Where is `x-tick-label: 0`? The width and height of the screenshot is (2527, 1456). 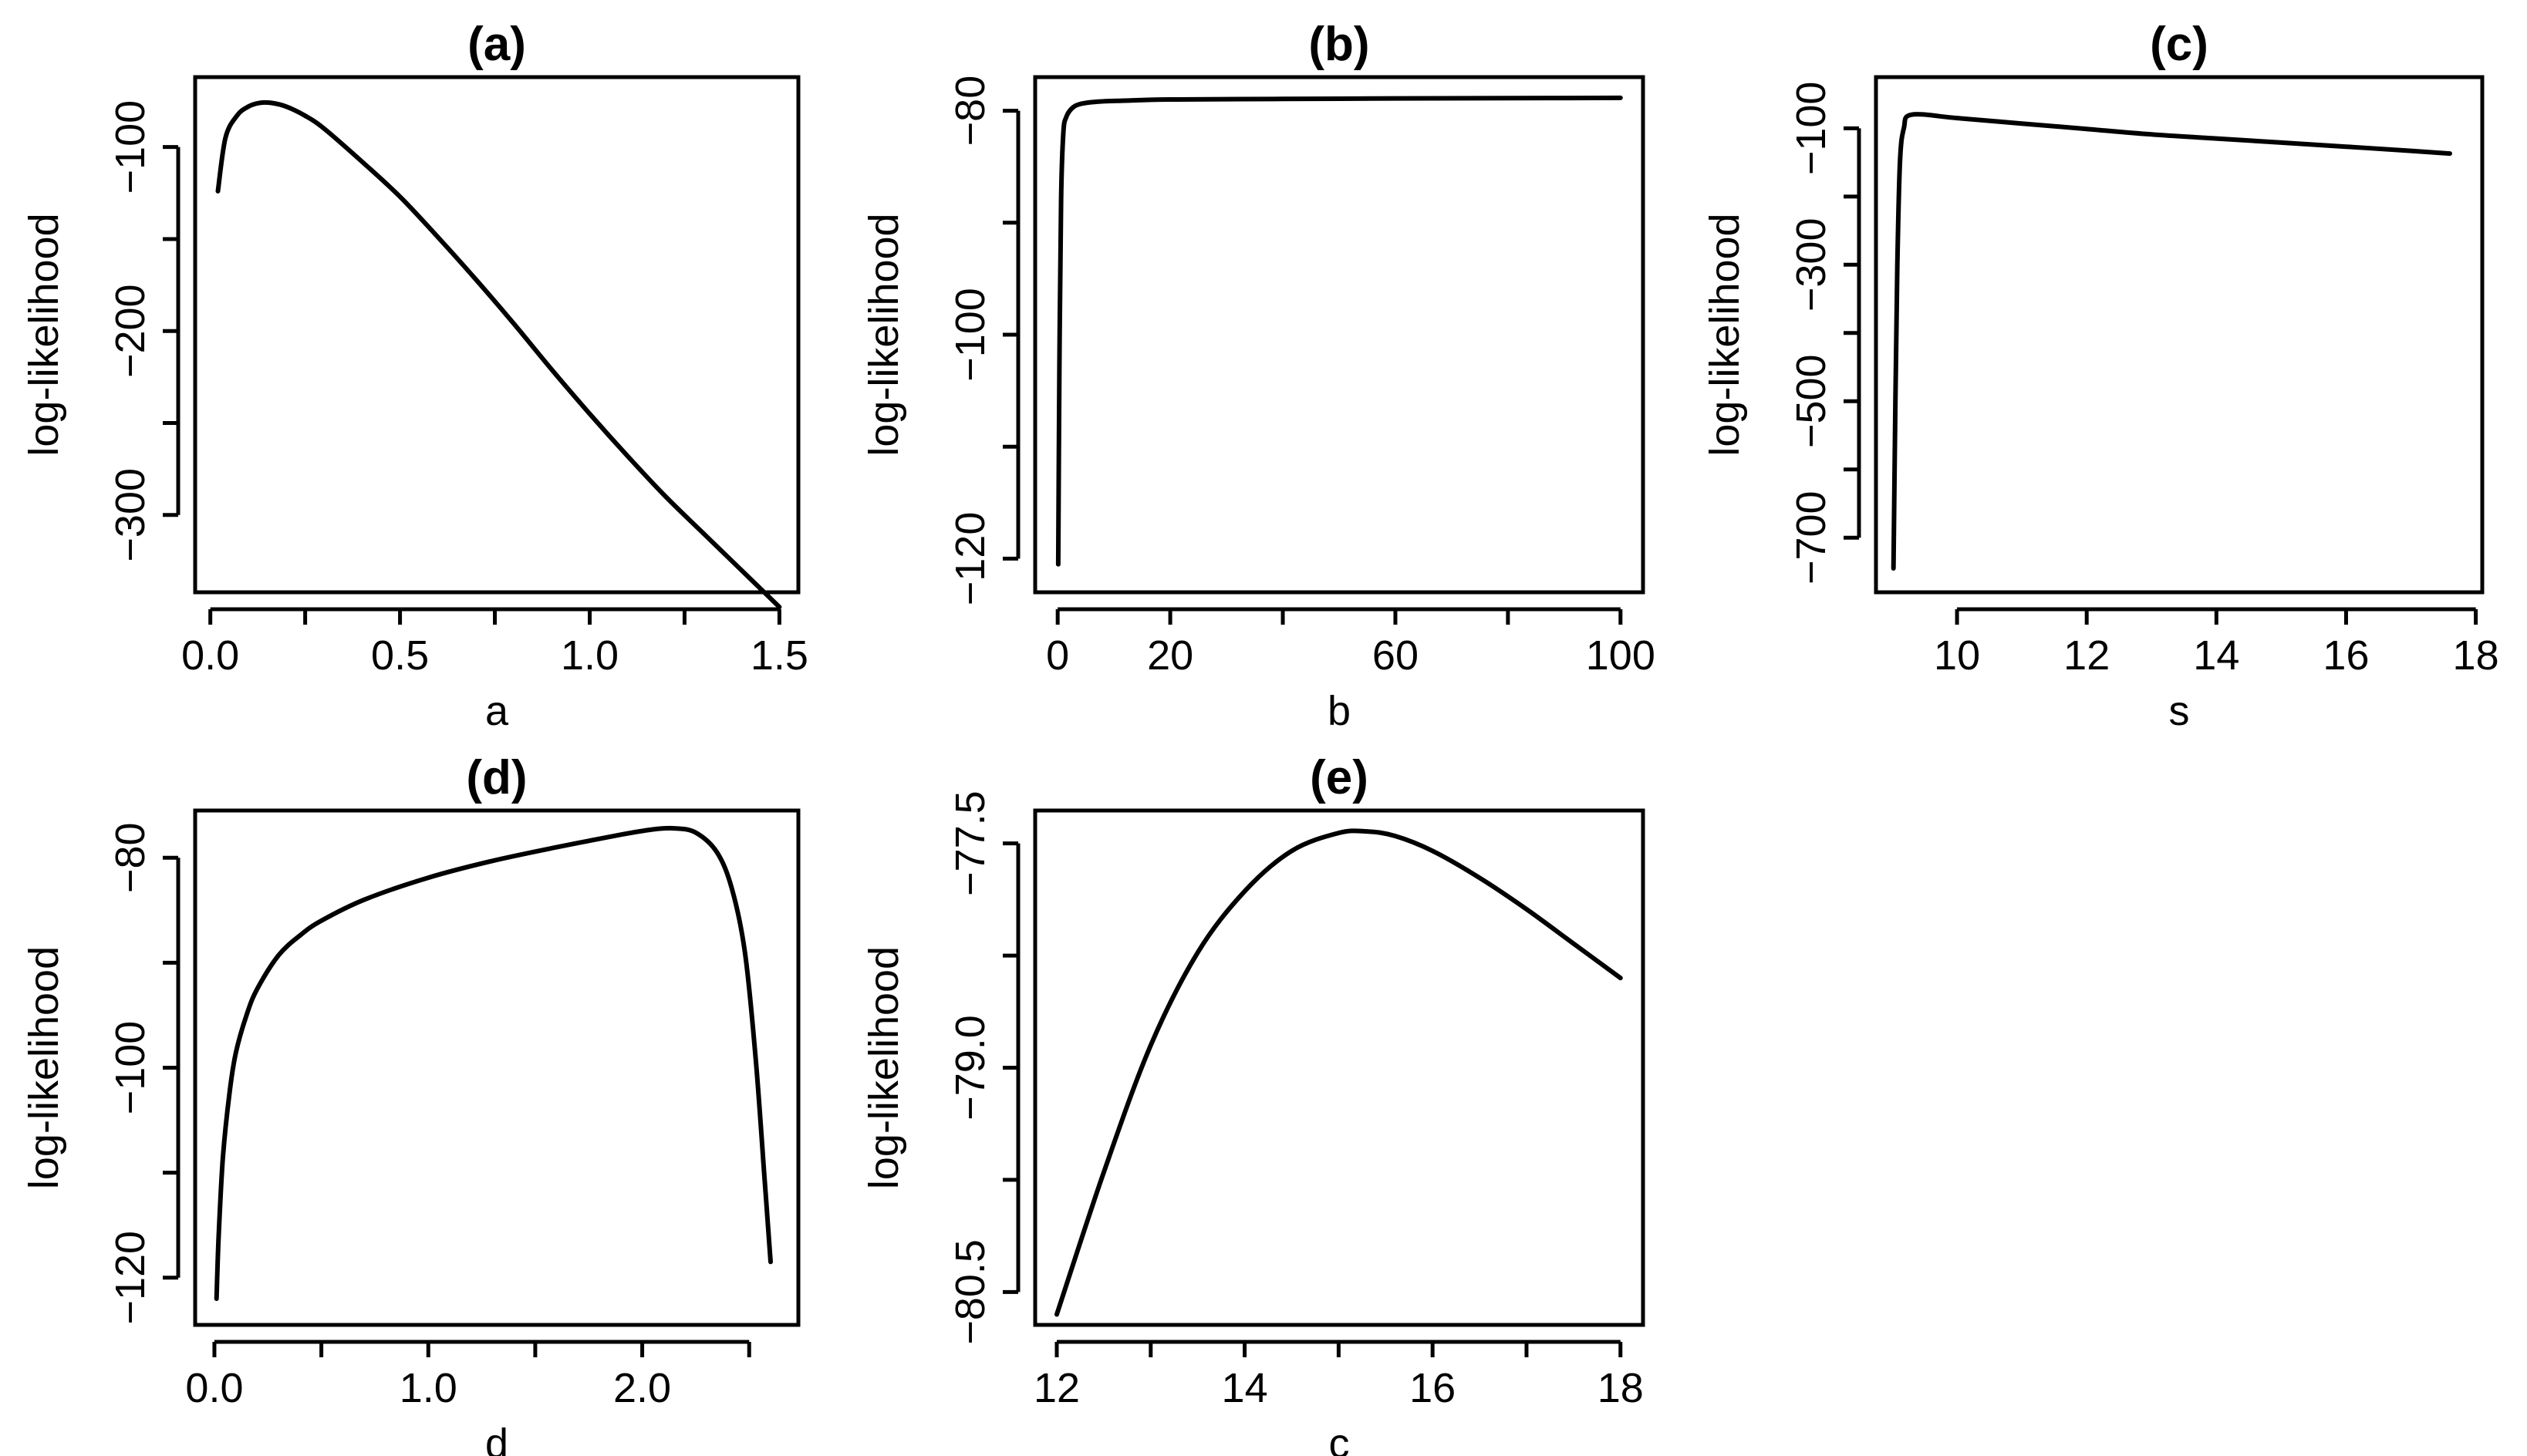
x-tick-label: 0 is located at coordinates (1057, 656).